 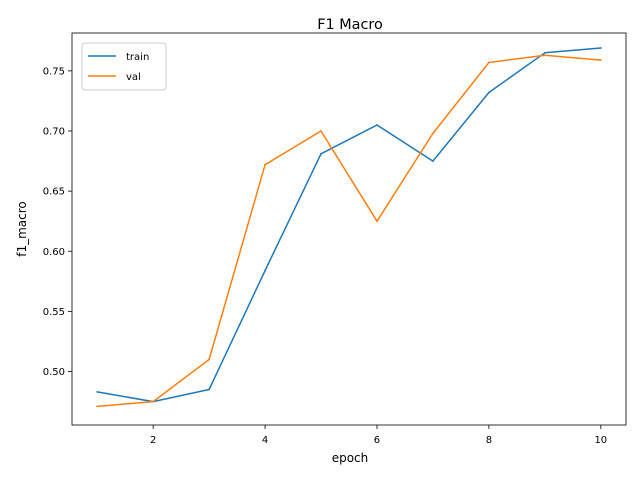 I want to click on legend: train val, so click(x=124, y=66).